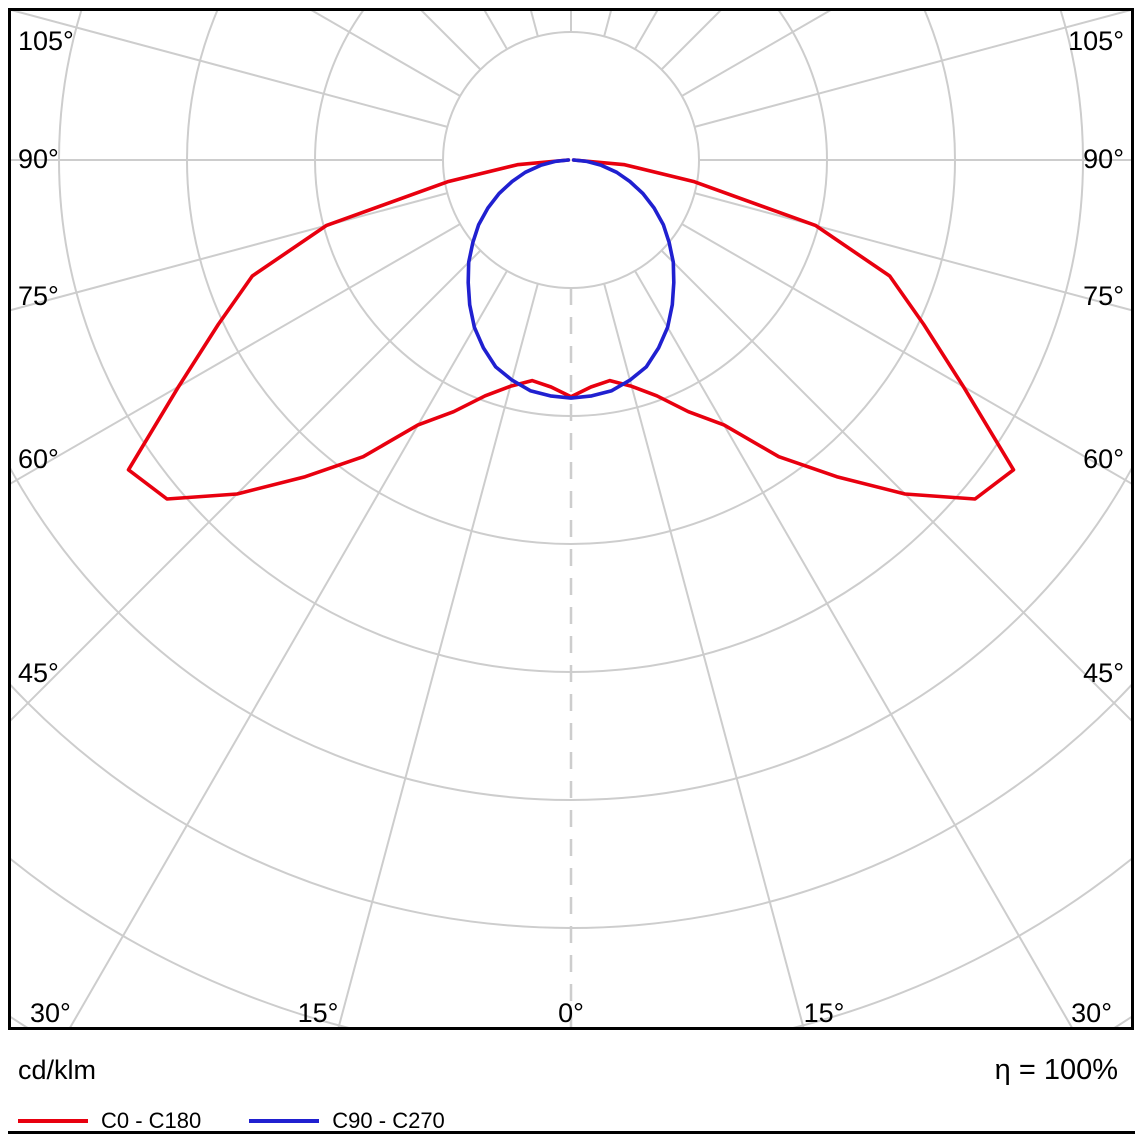 This screenshot has width=1143, height=1143. Describe the element at coordinates (388, 1120) in the screenshot. I see `legend-label-c90-c270: C90 - C270` at that location.